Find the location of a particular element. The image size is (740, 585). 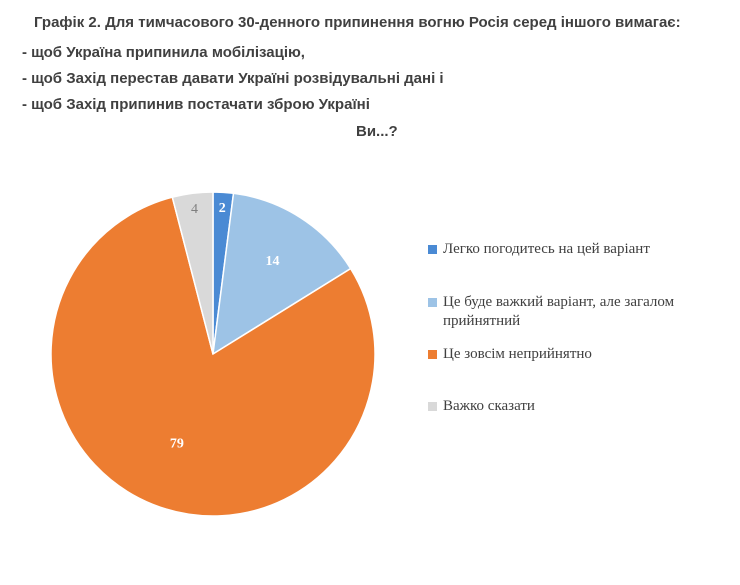

data-label-easy: 2 is located at coordinates (222, 208).